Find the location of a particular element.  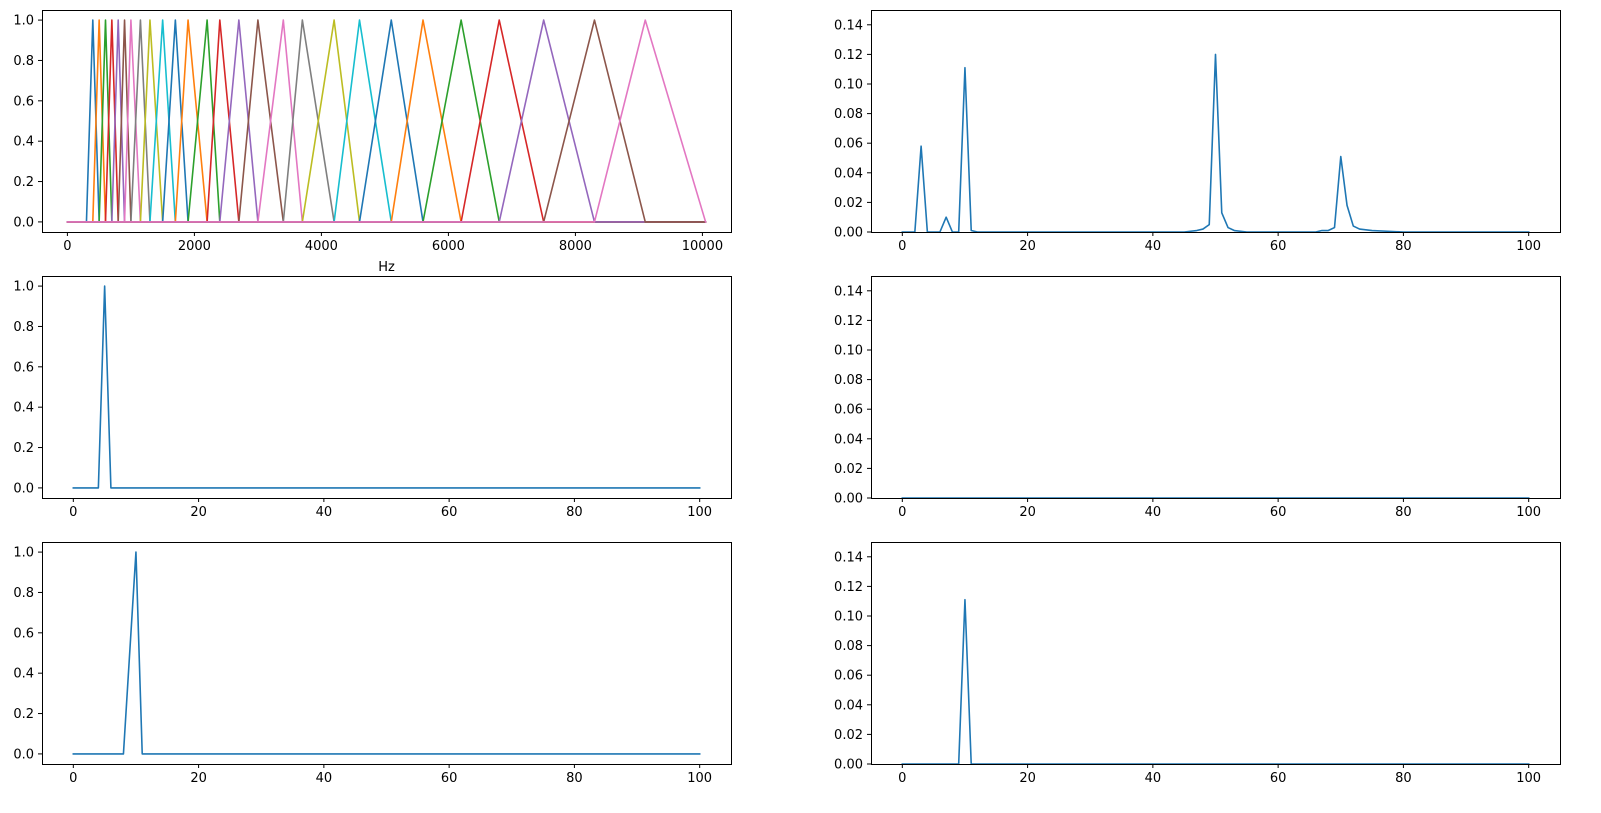

x-tick-label: 4000 is located at coordinates (321, 246).